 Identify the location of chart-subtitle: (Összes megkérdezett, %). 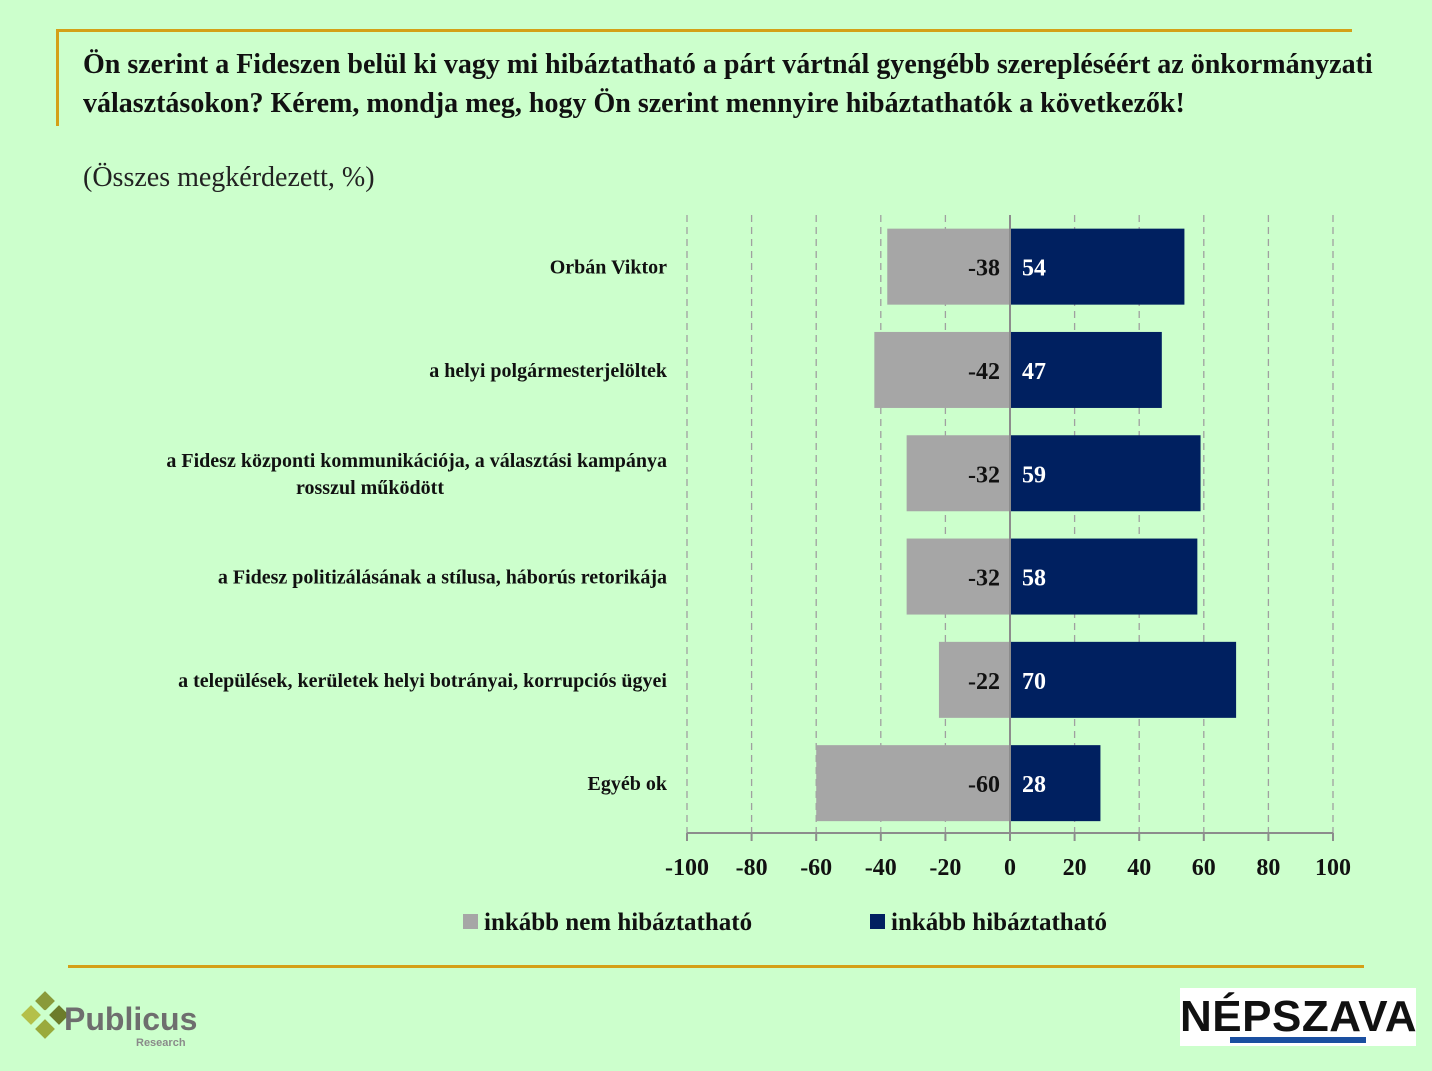
(229, 177).